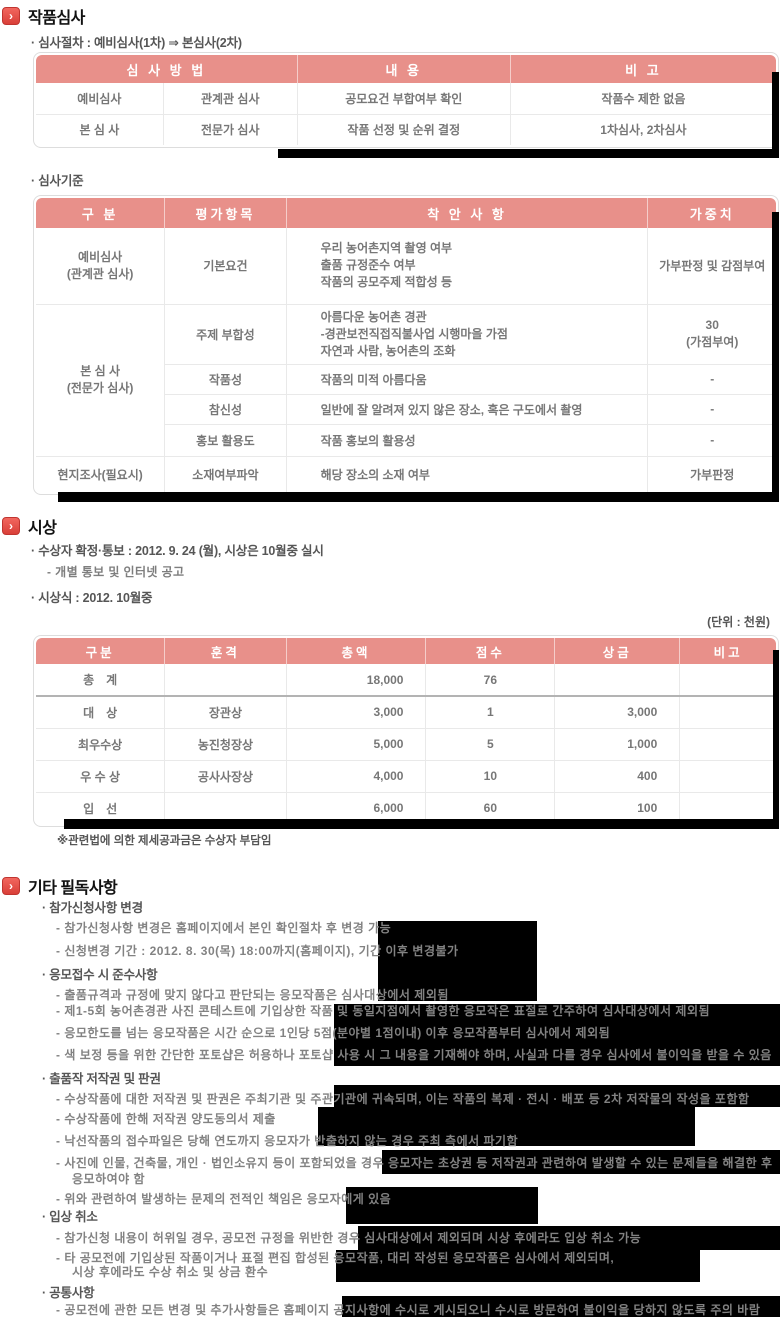 Image resolution: width=780 pixels, height=1317 pixels. What do you see at coordinates (68, 1293) in the screenshot?
I see `note-line: · 공통사항` at bounding box center [68, 1293].